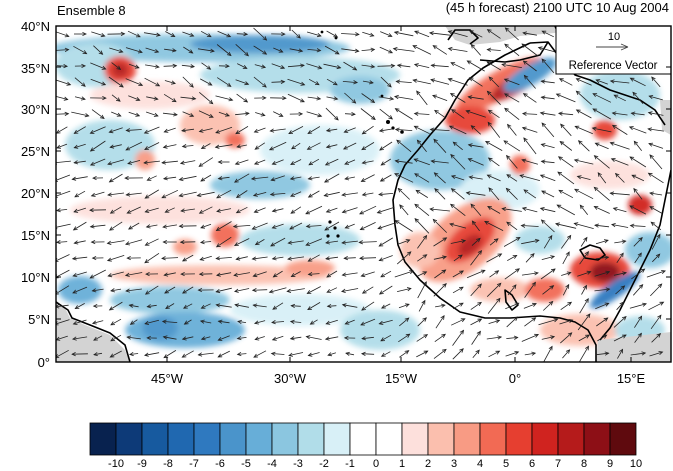  Describe the element at coordinates (614, 37) in the screenshot. I see `reference-vector-magnitude: 10` at that location.